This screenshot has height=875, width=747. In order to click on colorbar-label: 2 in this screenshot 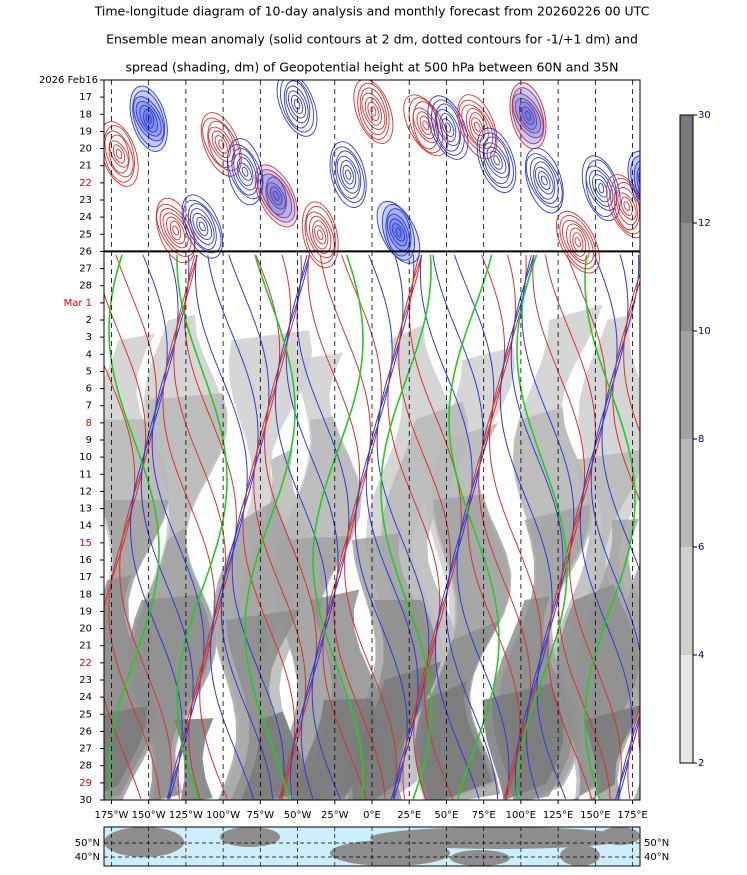, I will do `click(701, 763)`.